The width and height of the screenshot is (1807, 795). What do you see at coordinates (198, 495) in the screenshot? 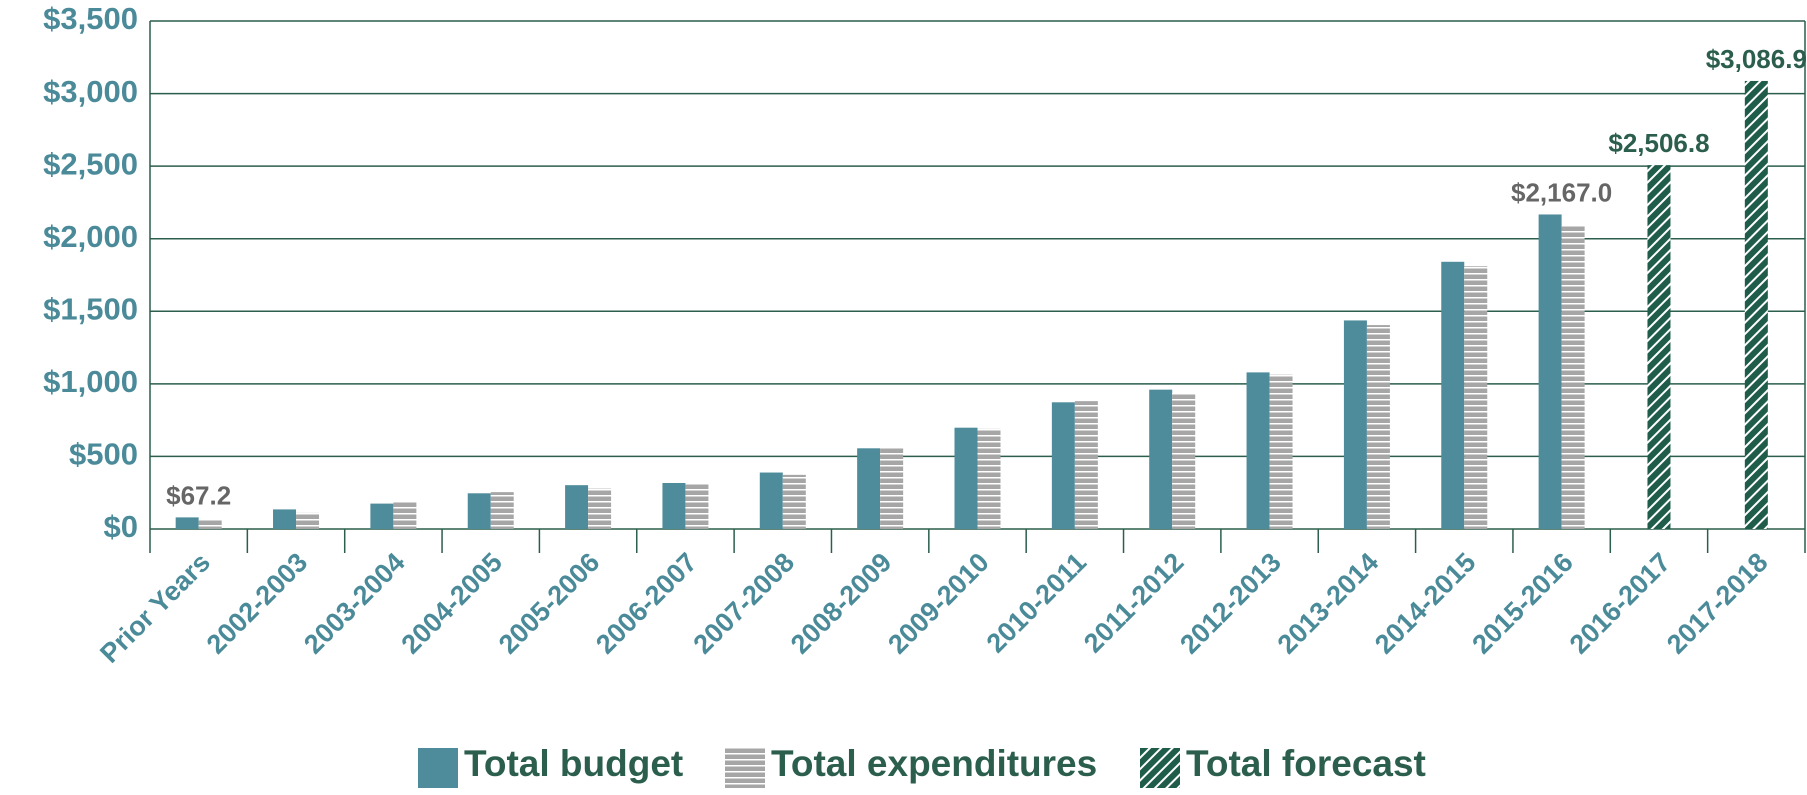
I see `data-label: $67.2` at bounding box center [198, 495].